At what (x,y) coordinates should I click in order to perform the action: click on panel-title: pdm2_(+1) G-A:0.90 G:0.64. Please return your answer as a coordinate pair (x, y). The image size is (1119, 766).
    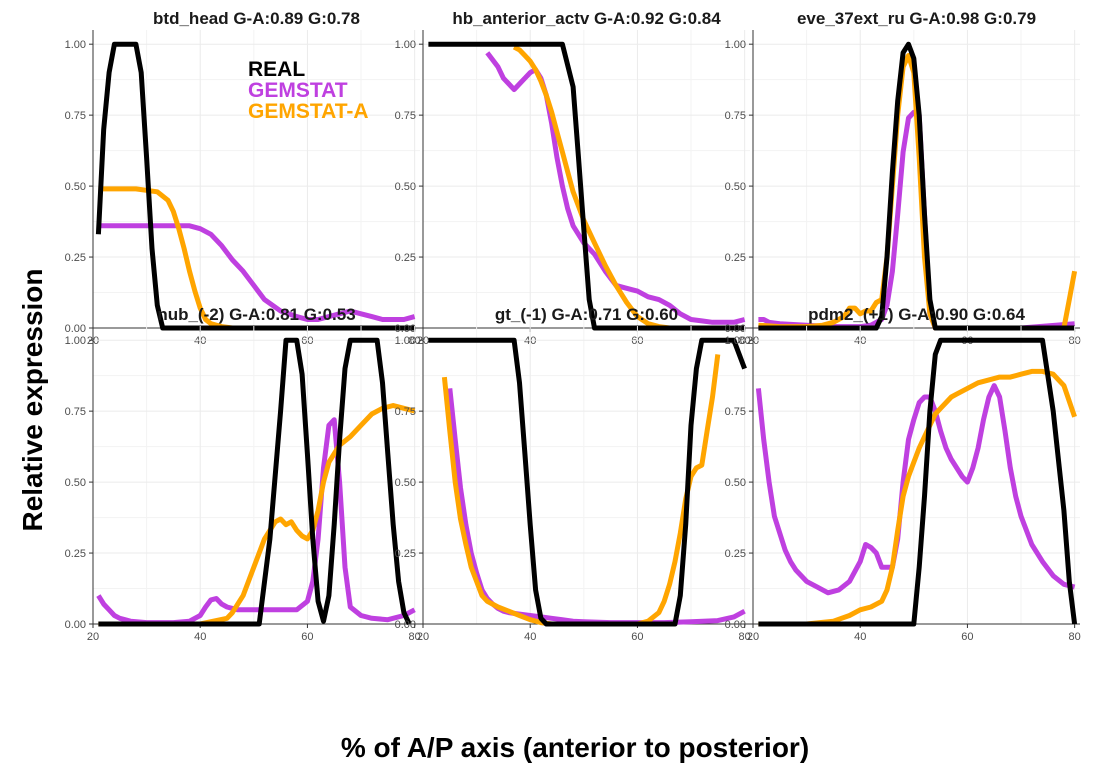
    Looking at the image, I should click on (916, 314).